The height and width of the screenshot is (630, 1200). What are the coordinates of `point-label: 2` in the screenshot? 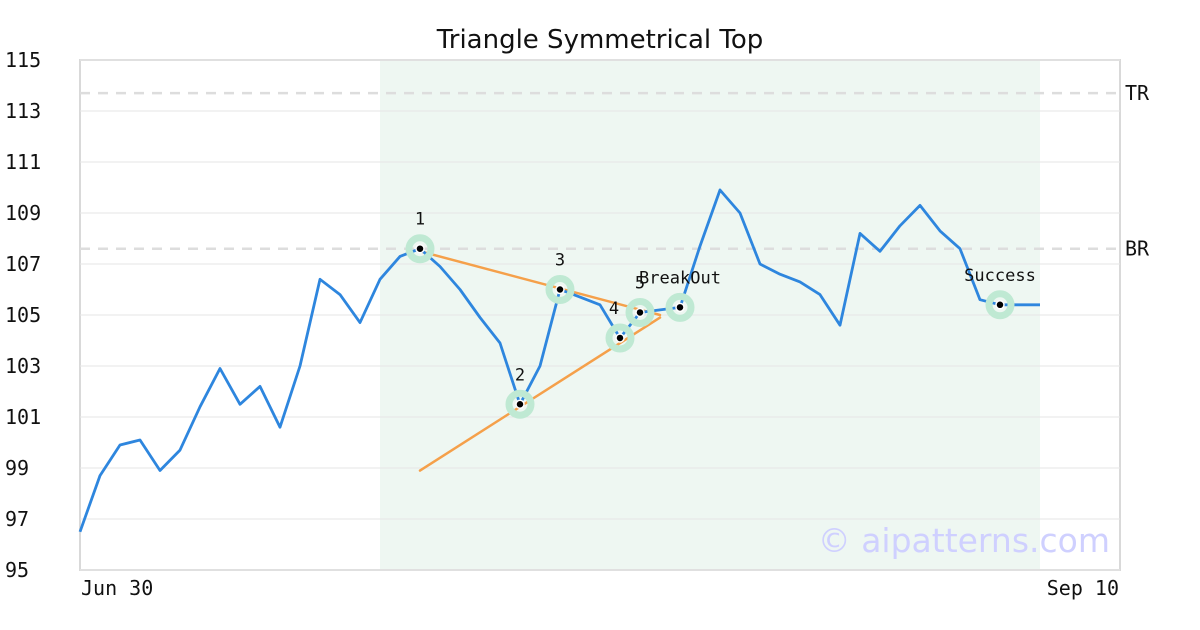 It's located at (520, 375).